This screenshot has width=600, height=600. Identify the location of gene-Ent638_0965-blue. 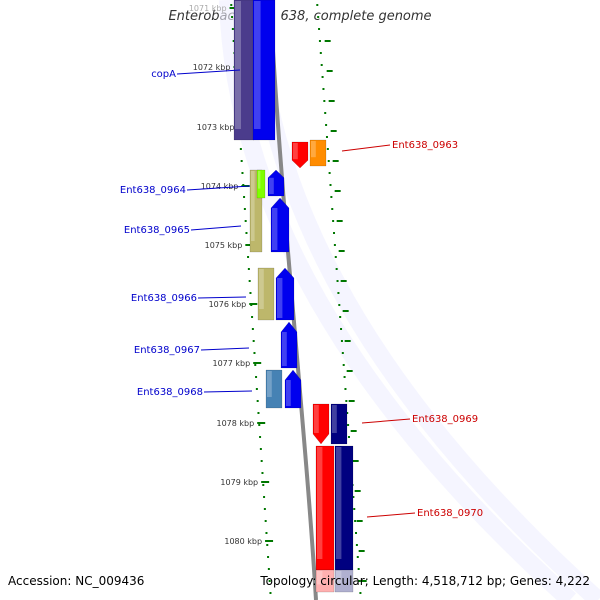
(280, 225).